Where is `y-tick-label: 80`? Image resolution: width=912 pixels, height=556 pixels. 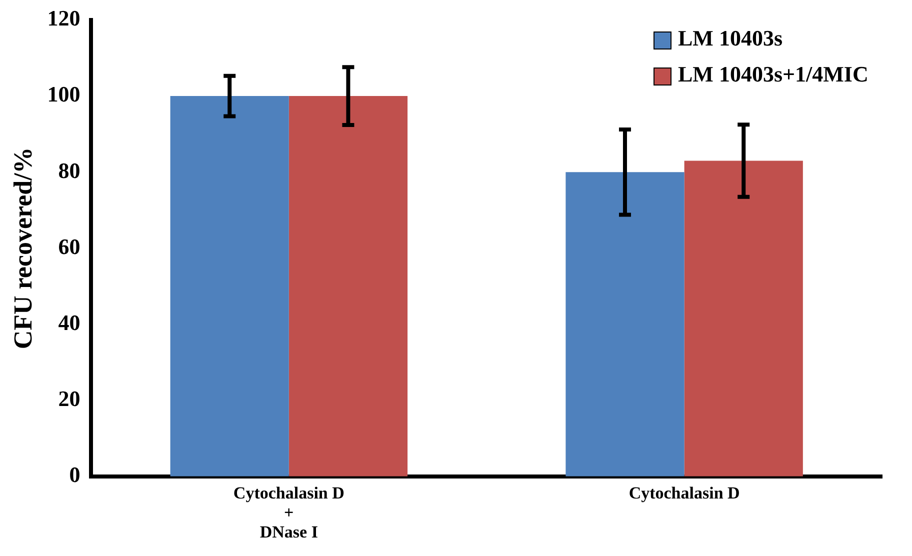
y-tick-label: 80 is located at coordinates (69, 170).